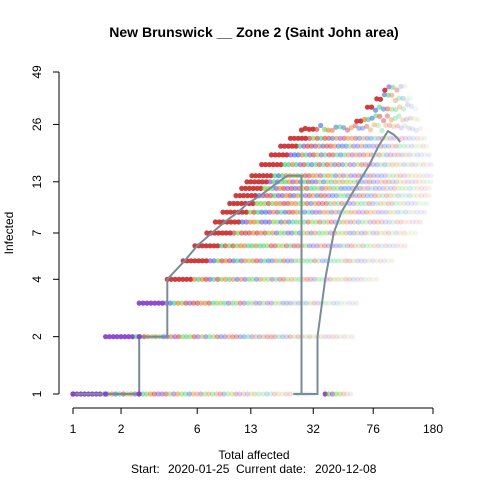 The width and height of the screenshot is (480, 480). Describe the element at coordinates (121, 429) in the screenshot. I see `x-tick-label: 2` at that location.